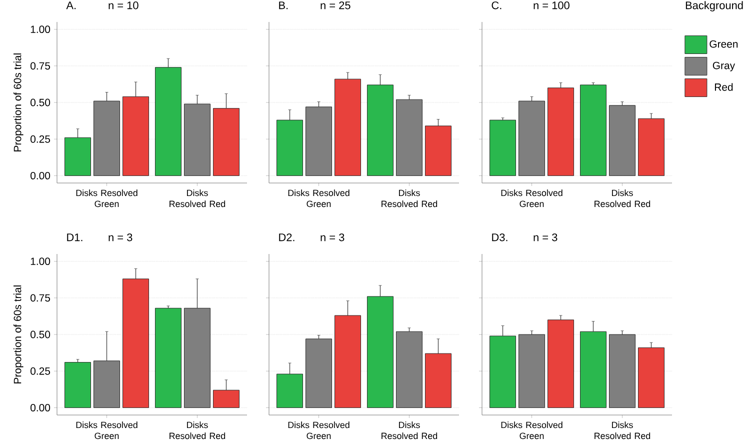  Describe the element at coordinates (283, 6) in the screenshot. I see `chart-title: B.` at that location.